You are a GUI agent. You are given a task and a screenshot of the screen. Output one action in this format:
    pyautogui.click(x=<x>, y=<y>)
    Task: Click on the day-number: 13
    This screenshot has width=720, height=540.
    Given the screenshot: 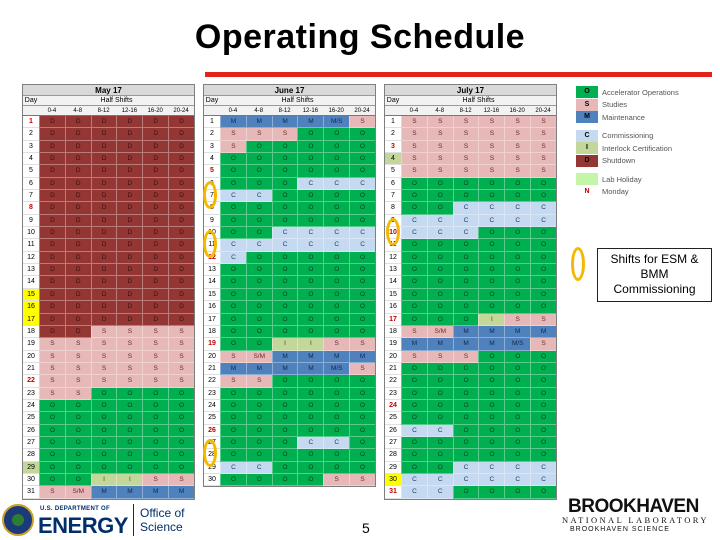 What is the action you would take?
    pyautogui.click(x=393, y=270)
    